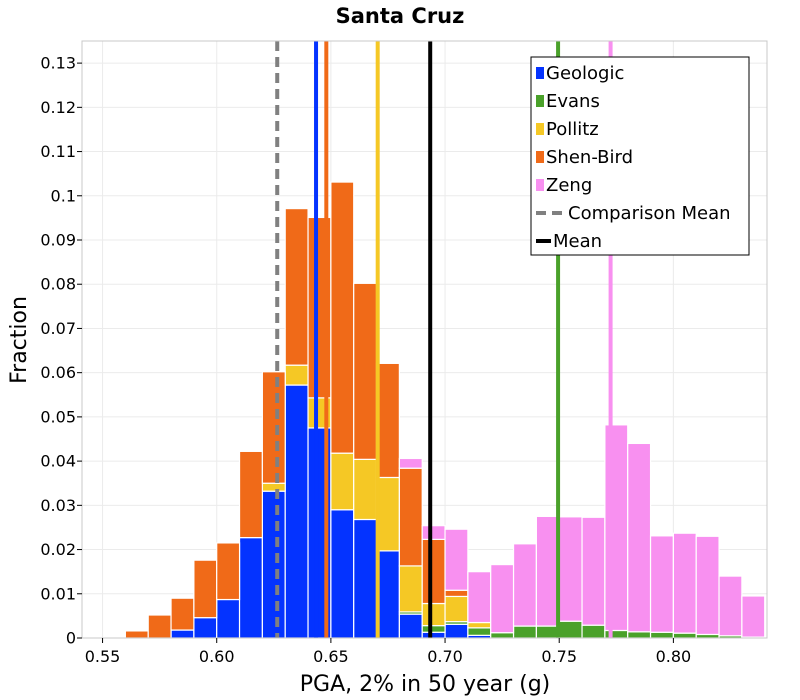  I want to click on legend-label: Shen-Bird, so click(589, 157).